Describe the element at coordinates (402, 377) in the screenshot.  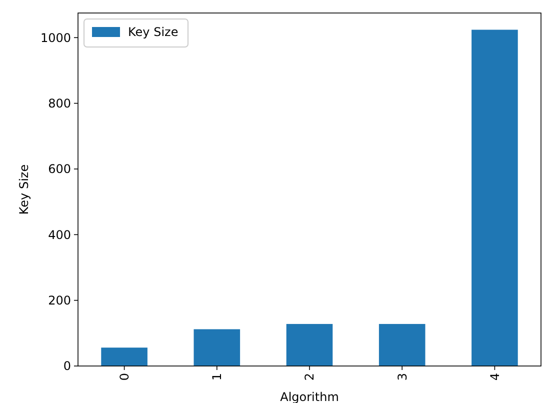
I see `x-tick-label: 3` at that location.